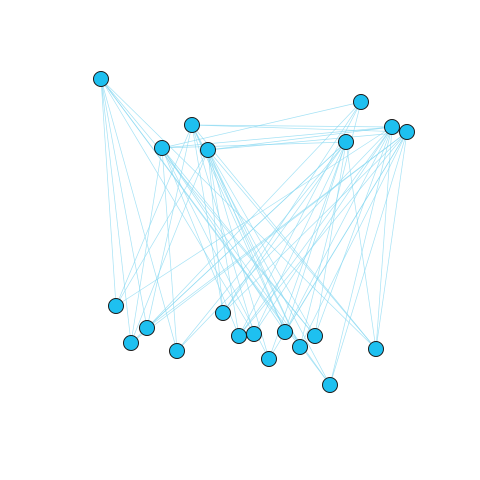 Image resolution: width=480 pixels, height=480 pixels. I want to click on edge-t3-b8, so click(215, 253).